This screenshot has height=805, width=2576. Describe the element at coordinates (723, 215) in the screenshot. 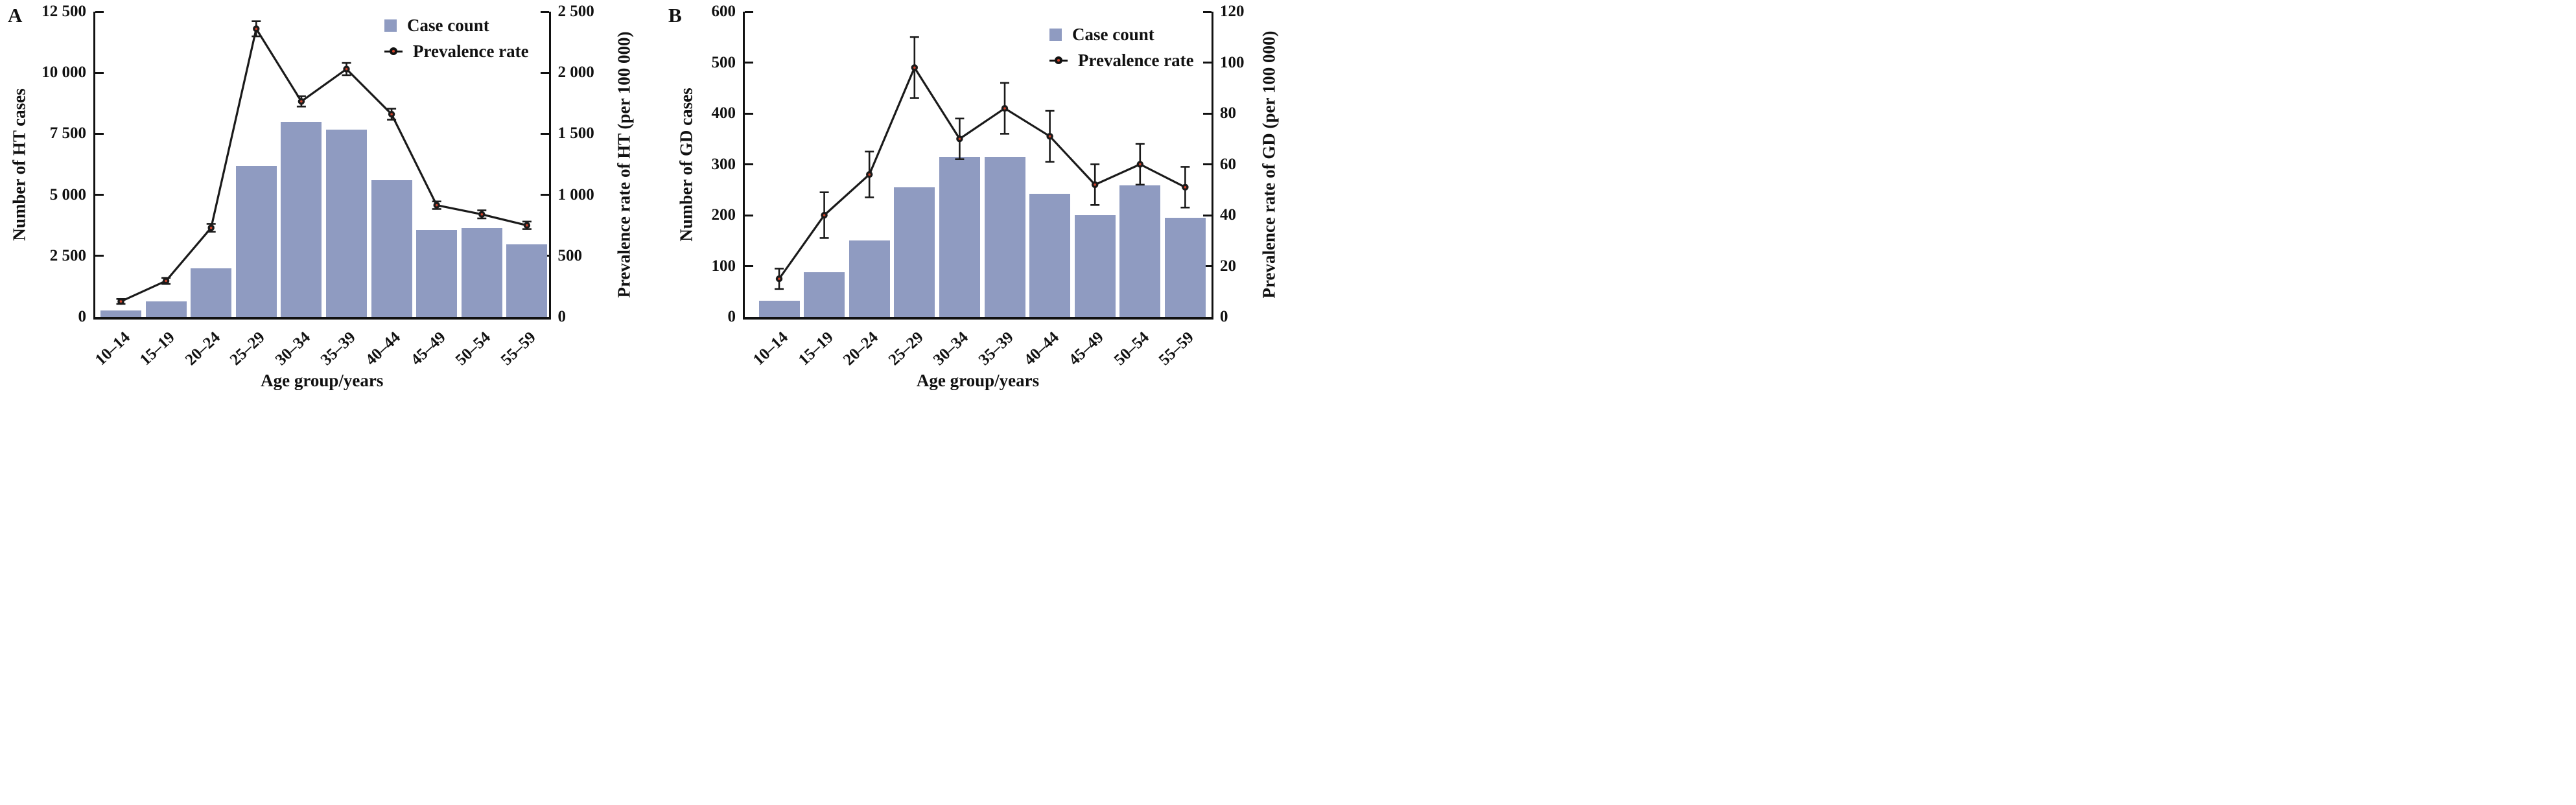

I see `left-axis-tick-label: 200` at that location.